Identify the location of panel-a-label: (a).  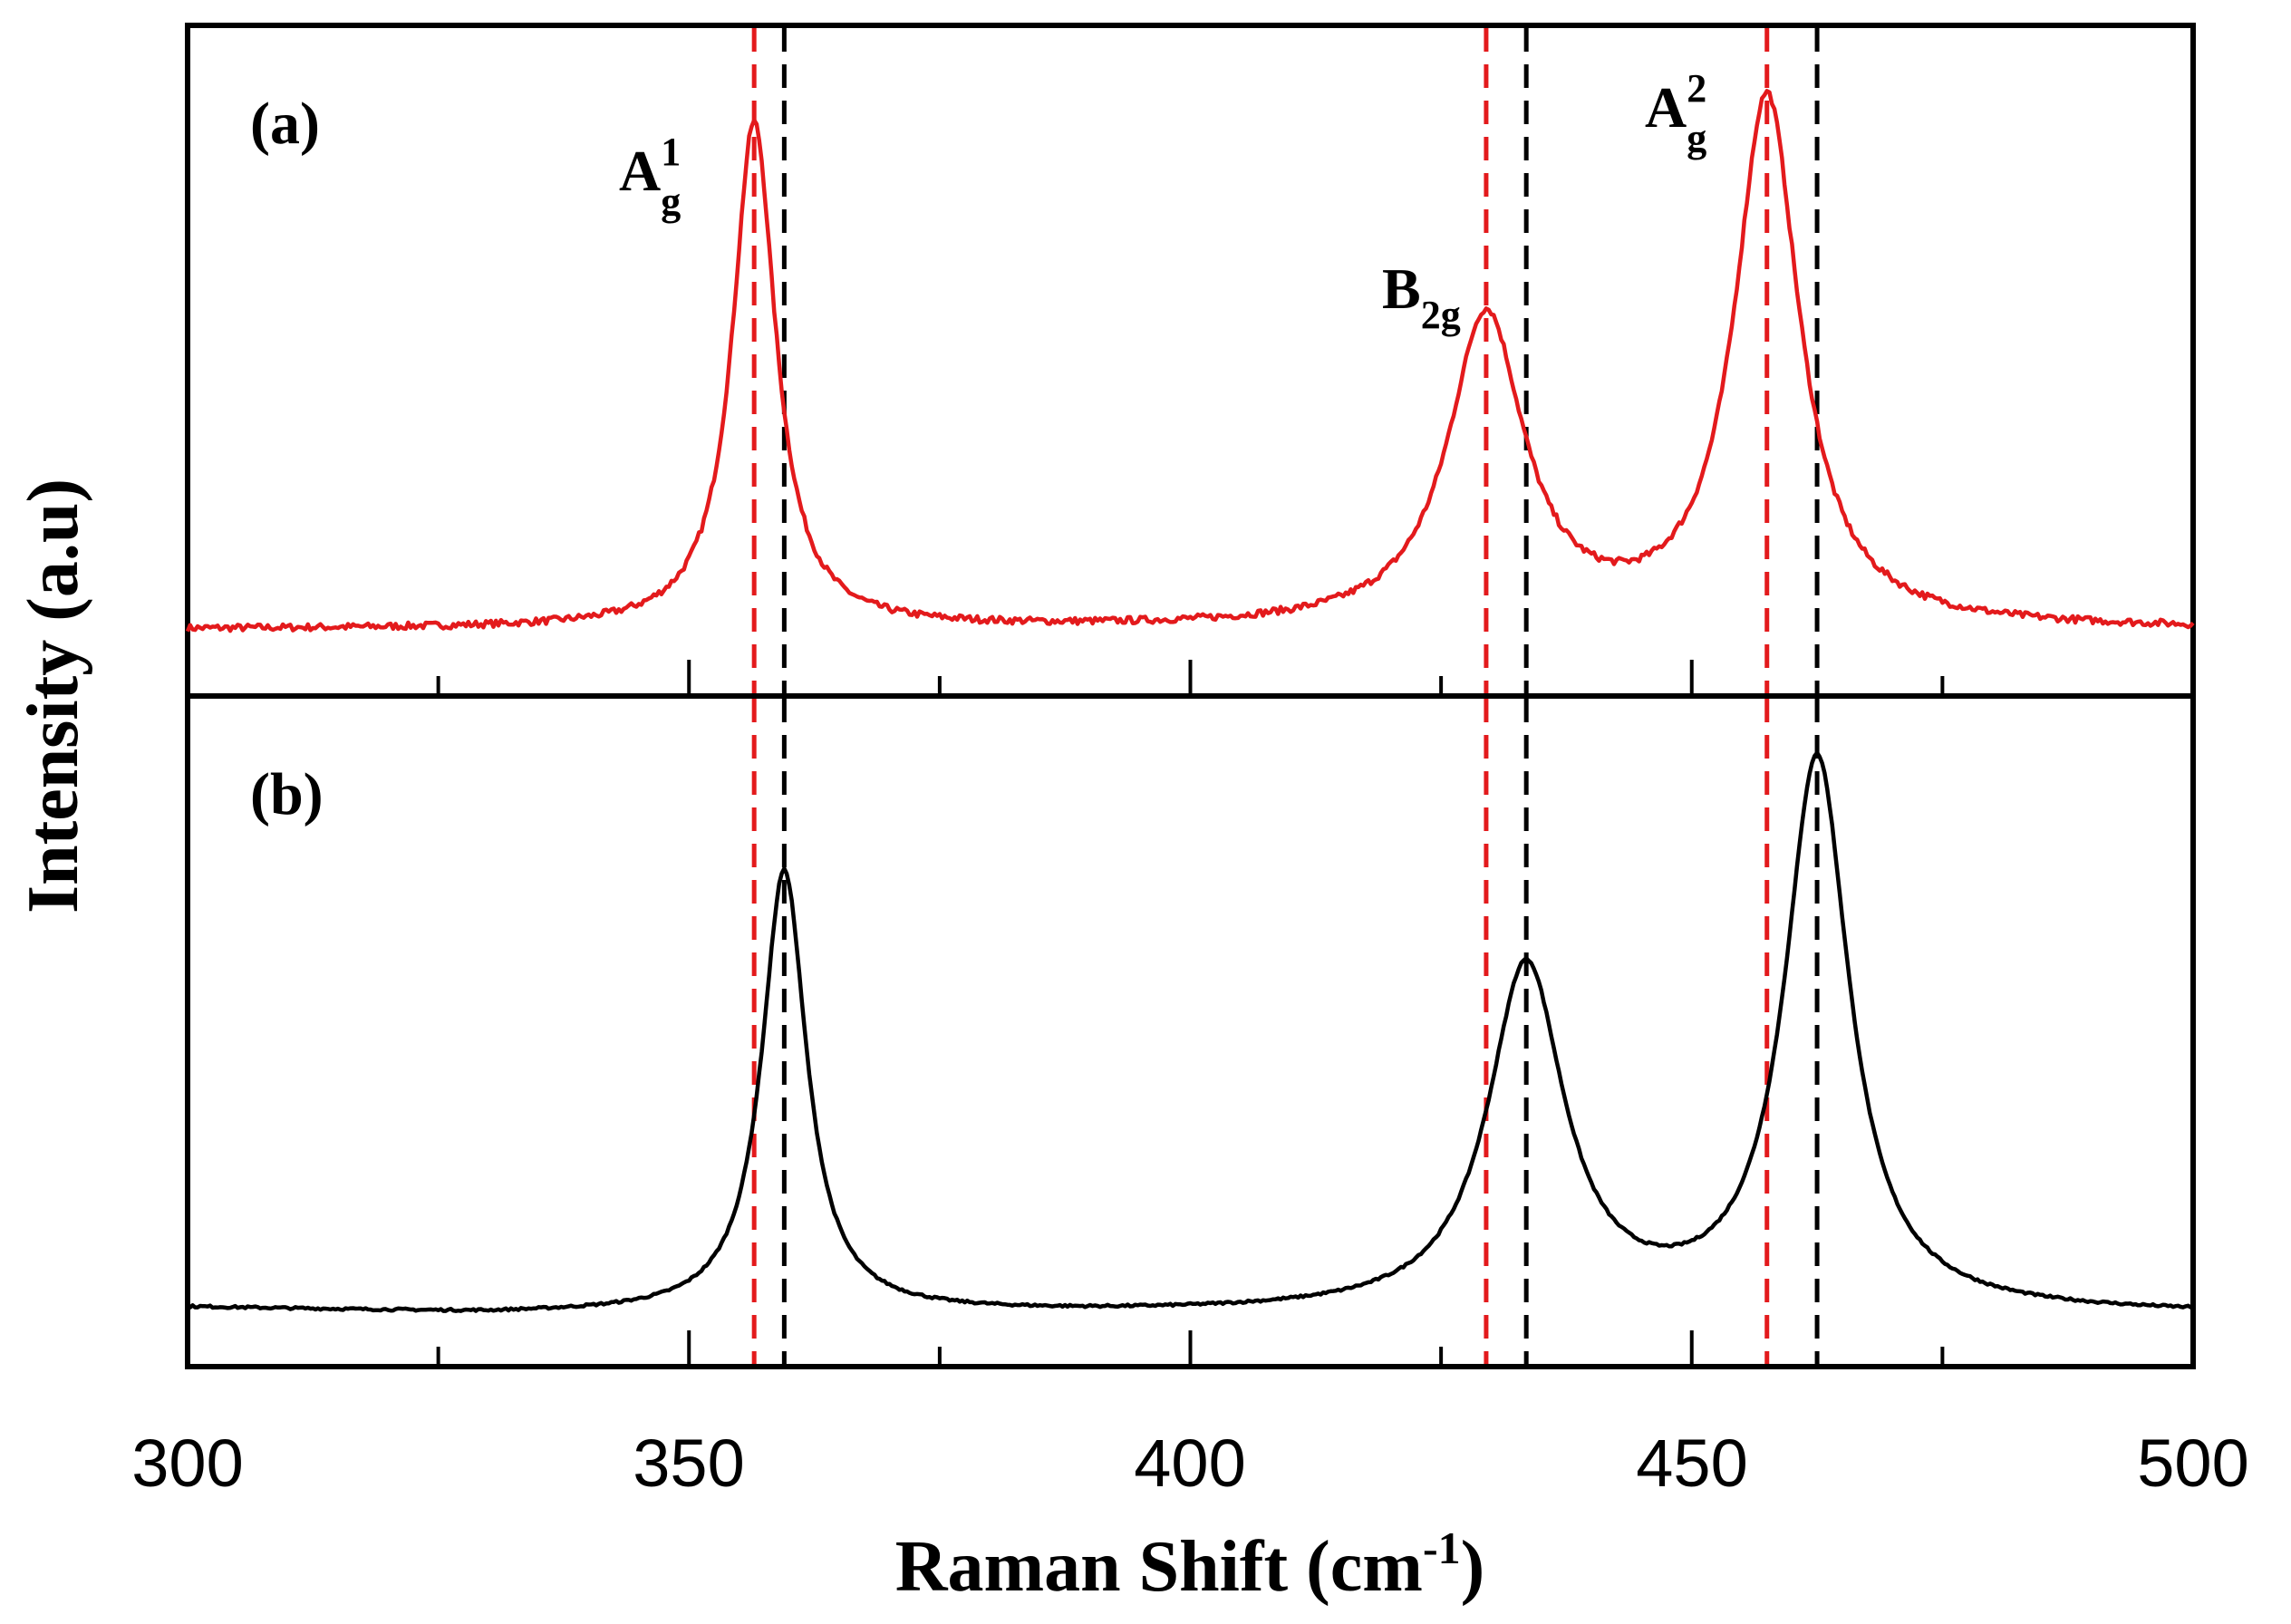
(285, 124).